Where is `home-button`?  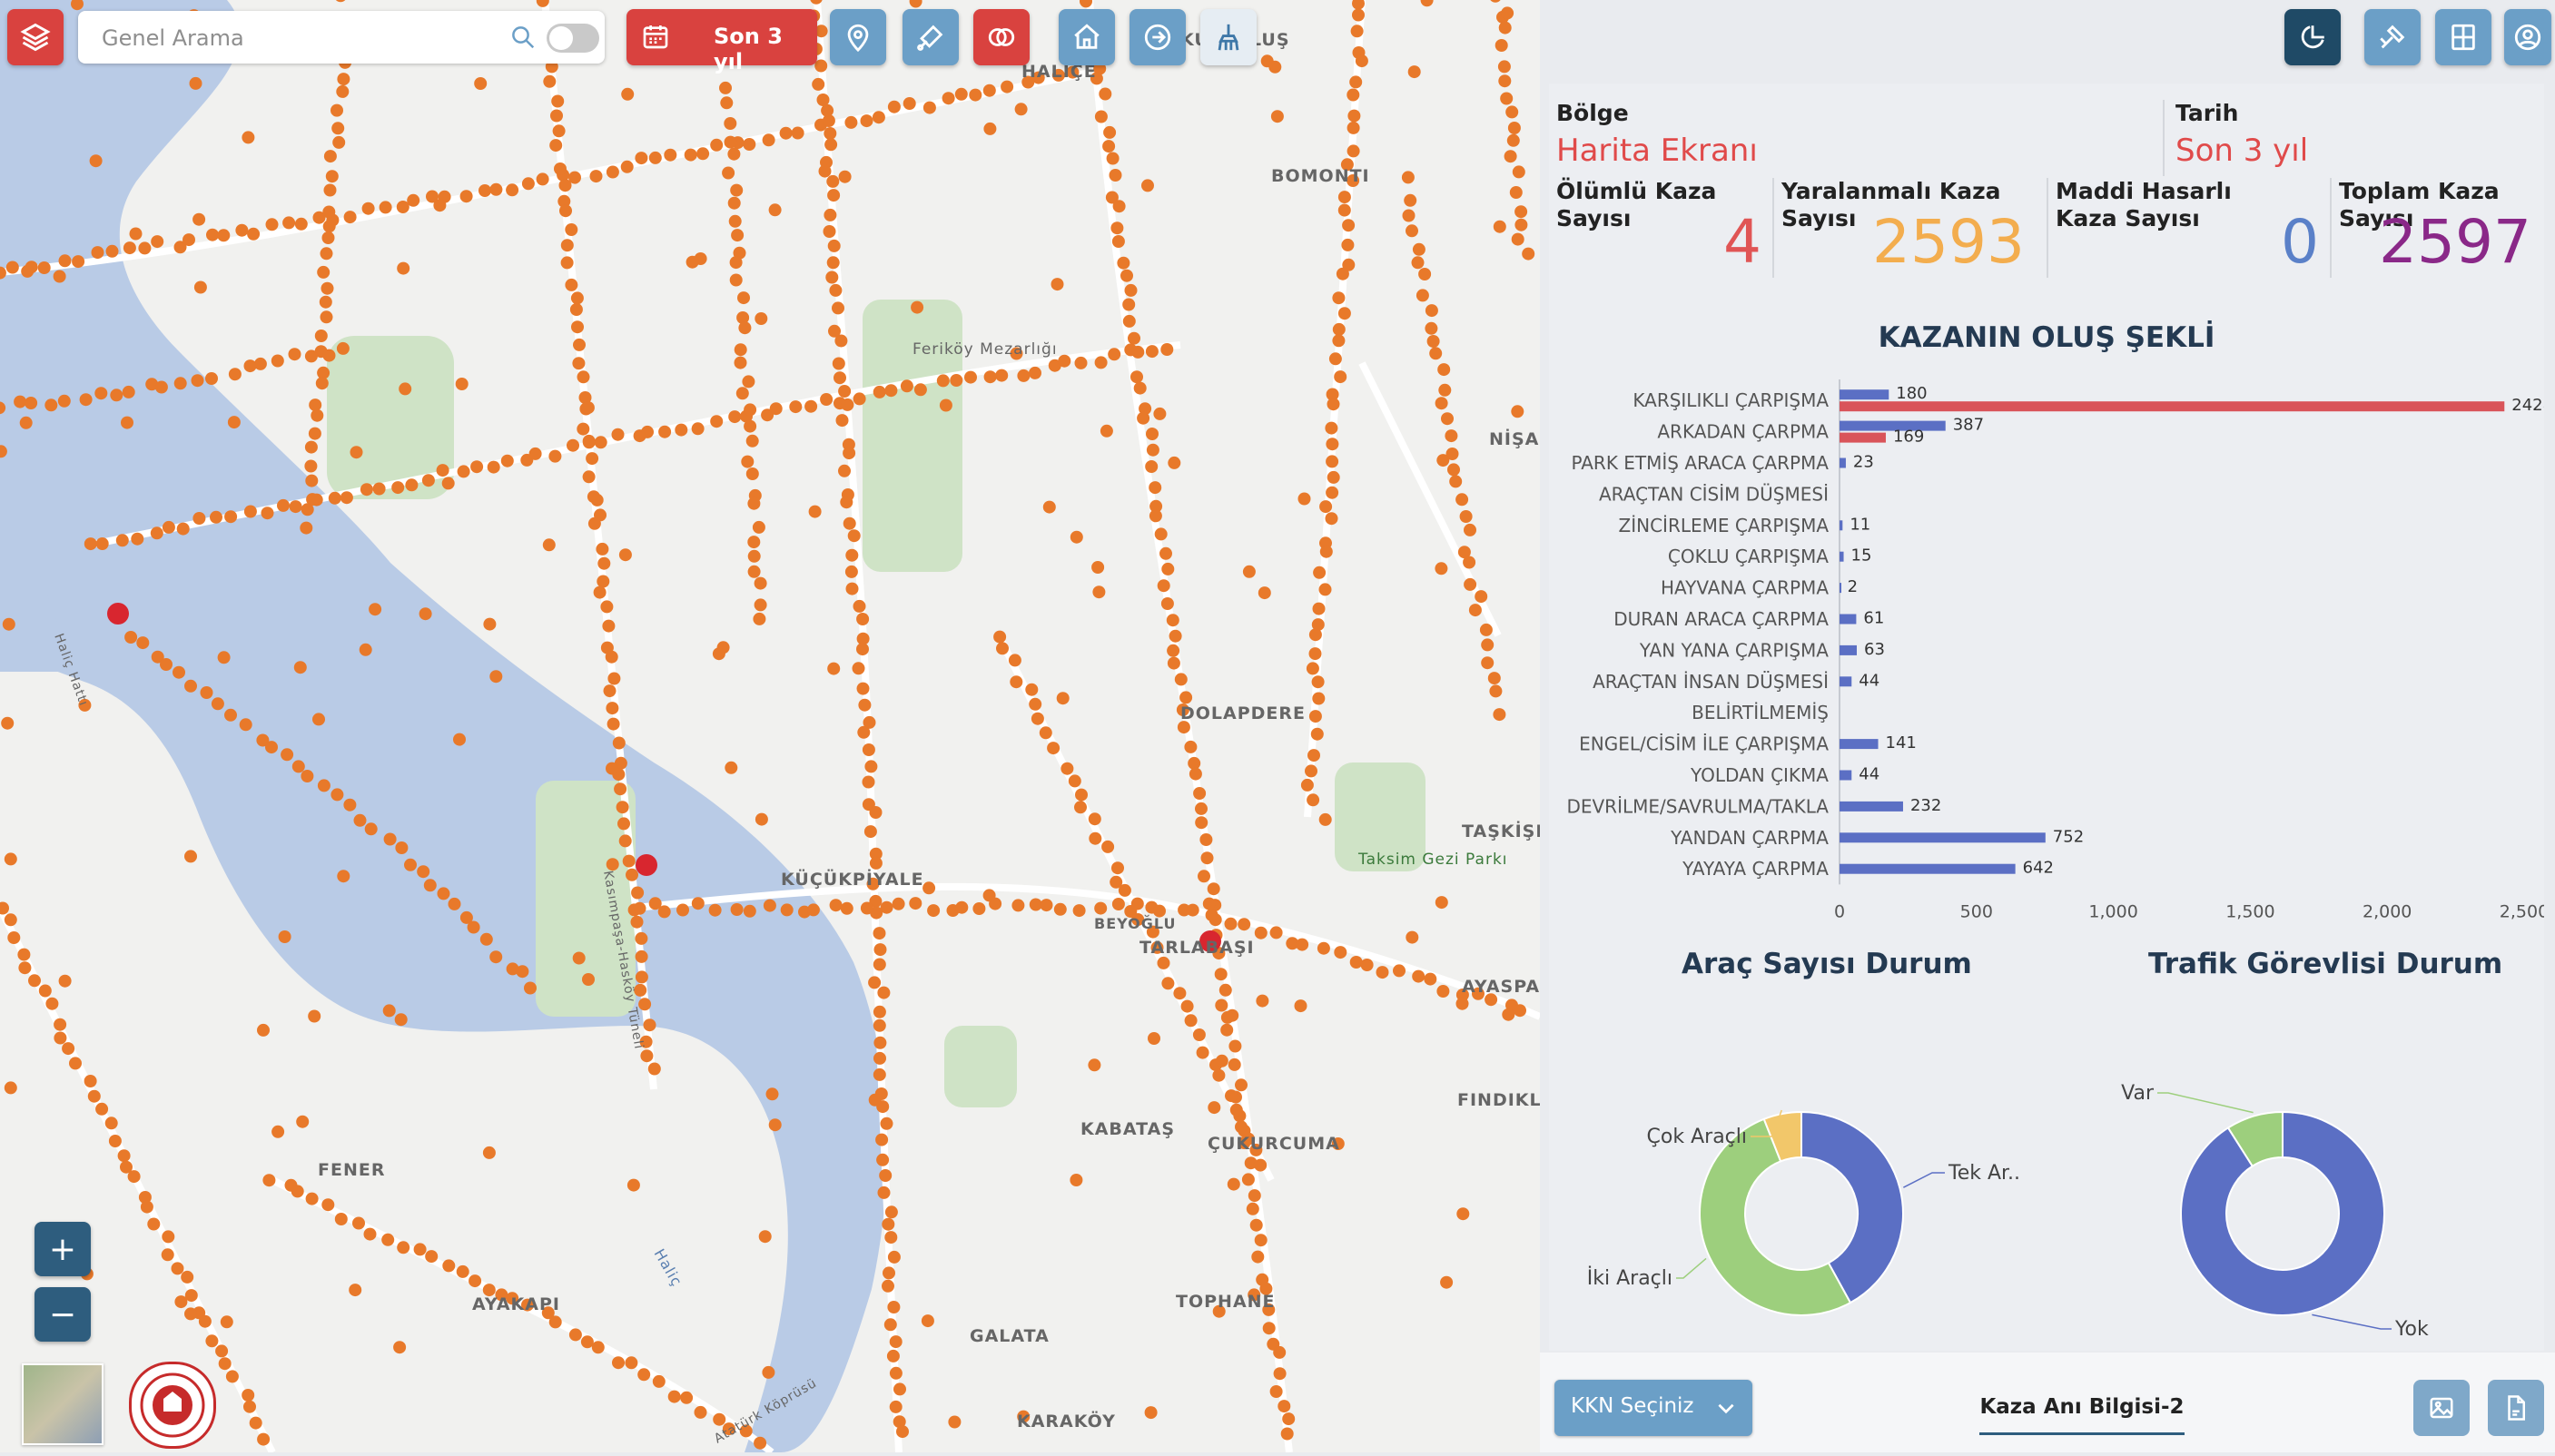 home-button is located at coordinates (1087, 37).